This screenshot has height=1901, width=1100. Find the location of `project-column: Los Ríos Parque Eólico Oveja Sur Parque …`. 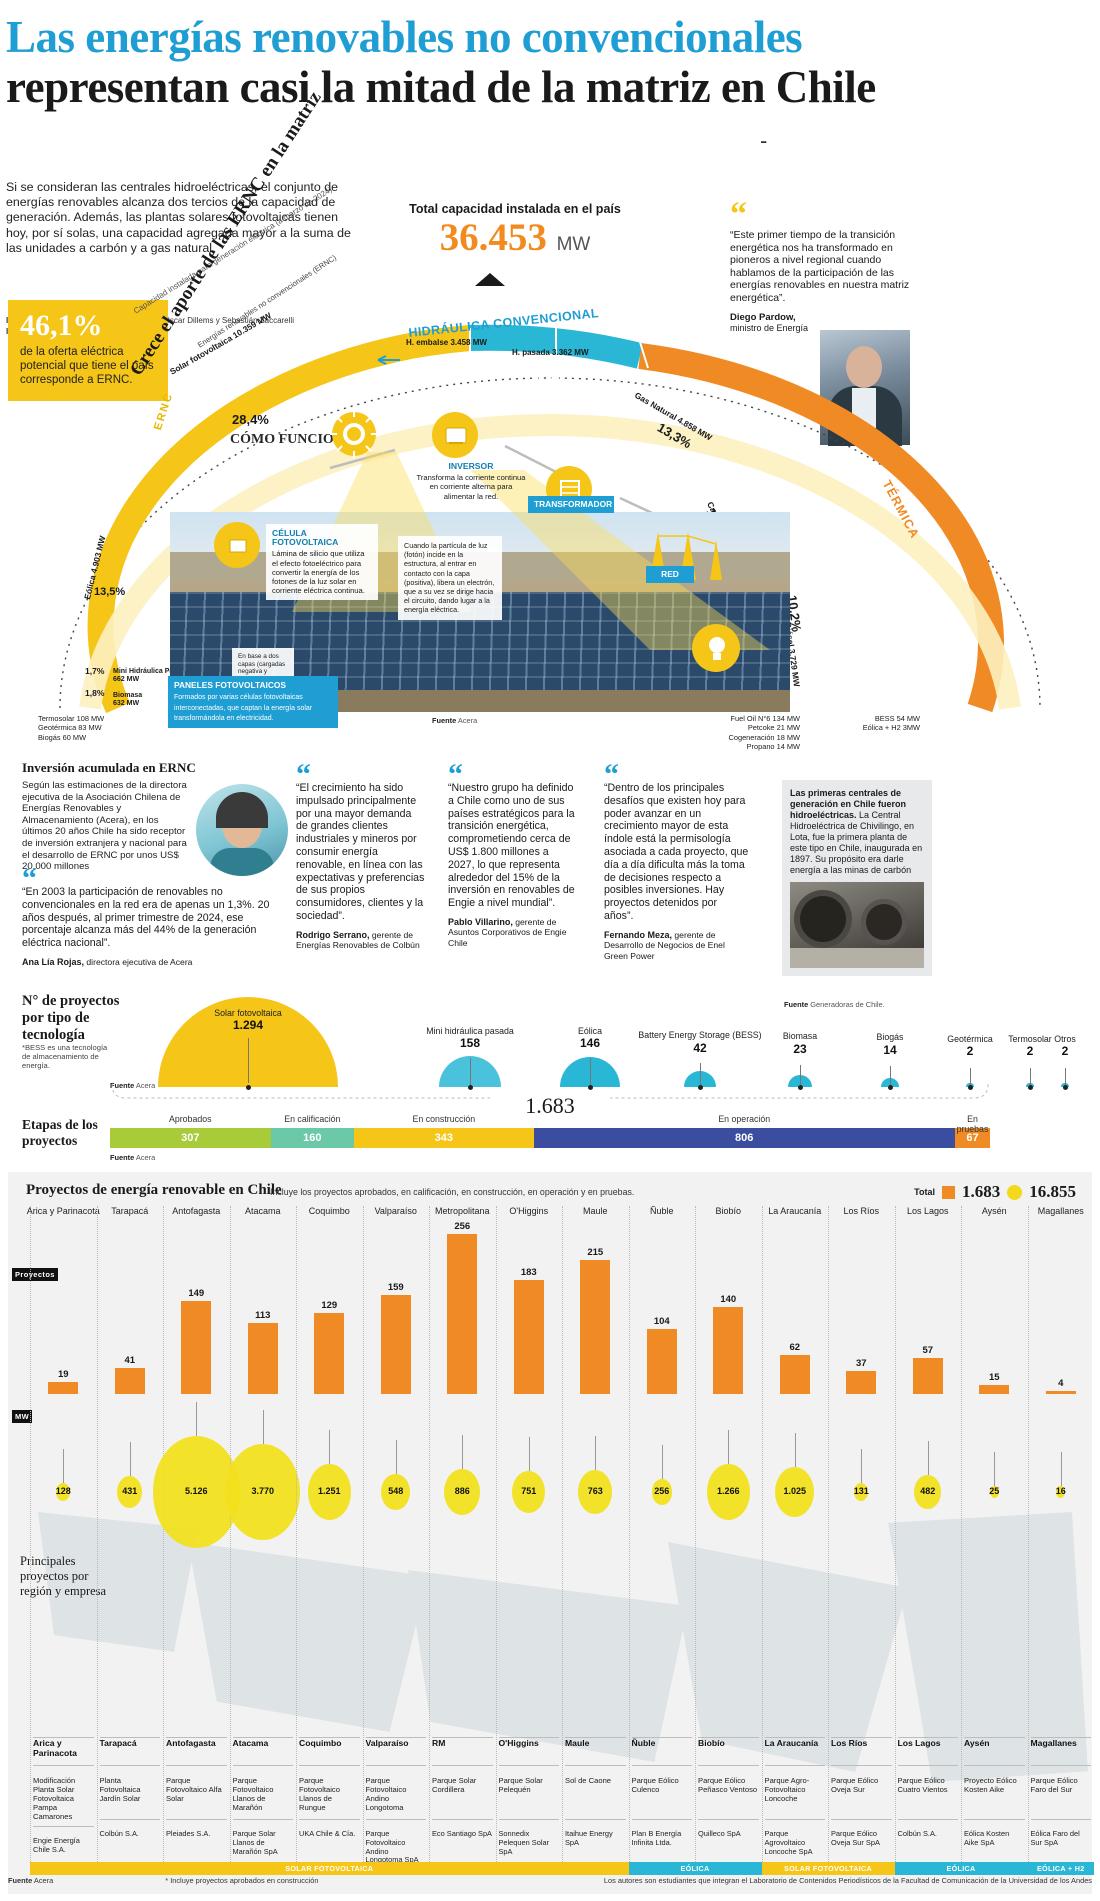

project-column: Los Ríos Parque Eólico Oveja Sur Parque … is located at coordinates (861, 1790).